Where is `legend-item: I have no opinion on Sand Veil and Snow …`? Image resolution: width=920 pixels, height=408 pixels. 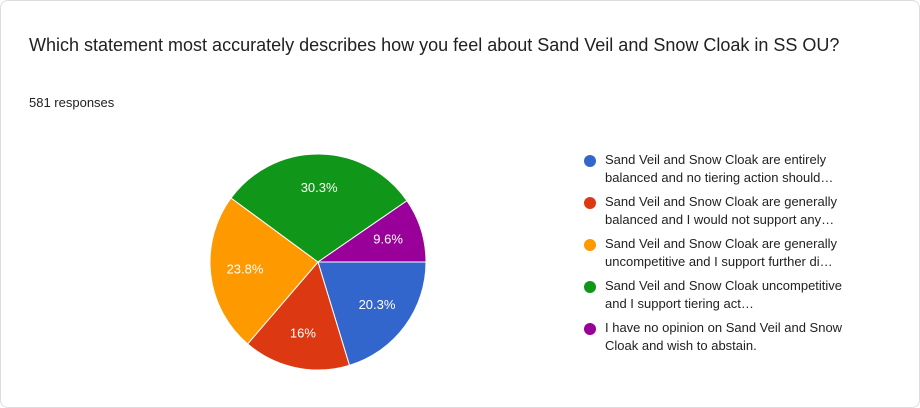
legend-item: I have no opinion on Sand Veil and Snow … is located at coordinates (731, 340).